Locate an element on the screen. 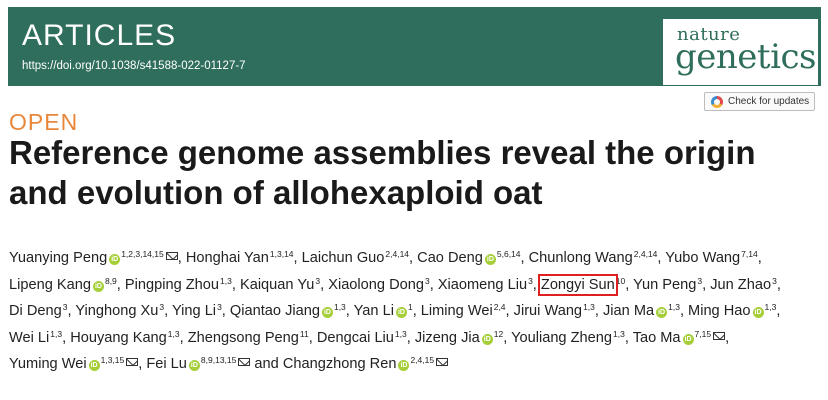 This screenshot has height=400, width=828. author-name: Yuanying Peng is located at coordinates (58, 258).